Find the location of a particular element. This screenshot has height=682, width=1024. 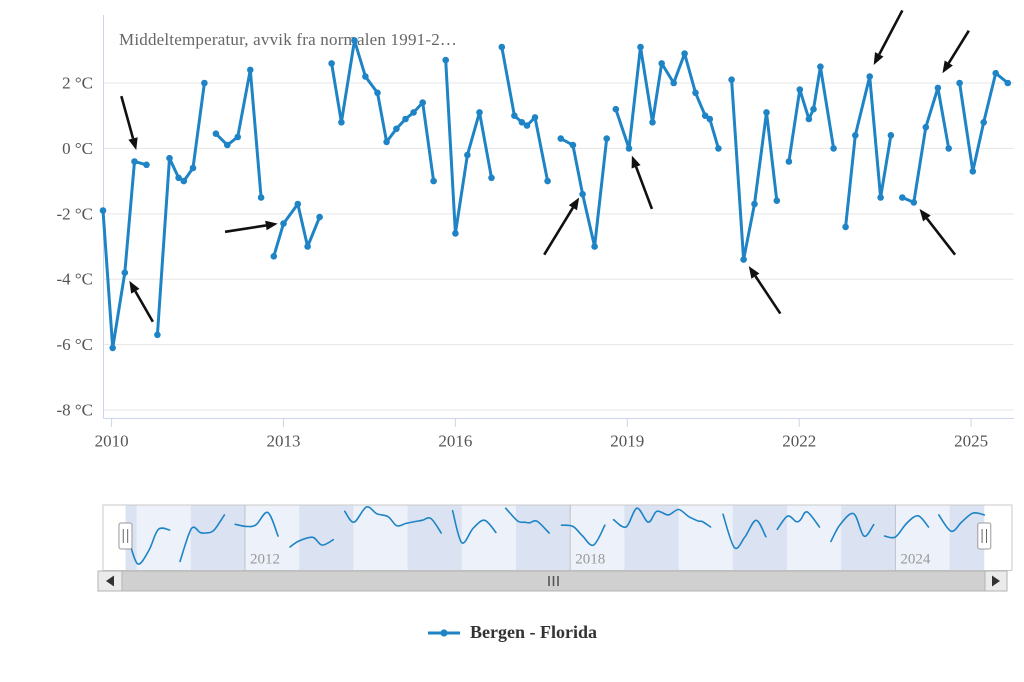

legend-item-bergen-florida: Bergen - Florida is located at coordinates (512, 632).